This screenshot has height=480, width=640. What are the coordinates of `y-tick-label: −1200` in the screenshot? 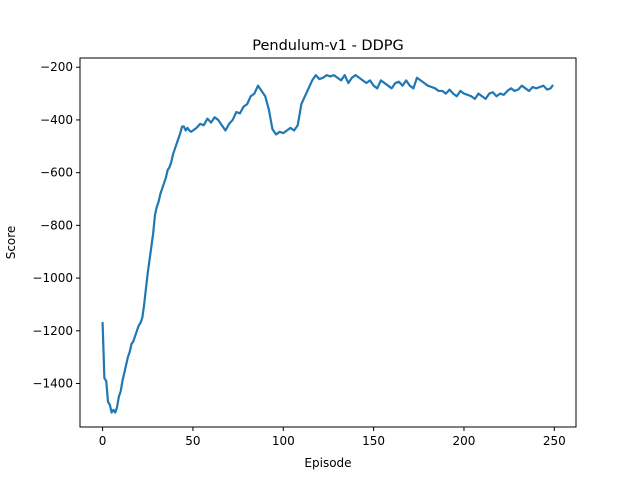 It's located at (52, 331).